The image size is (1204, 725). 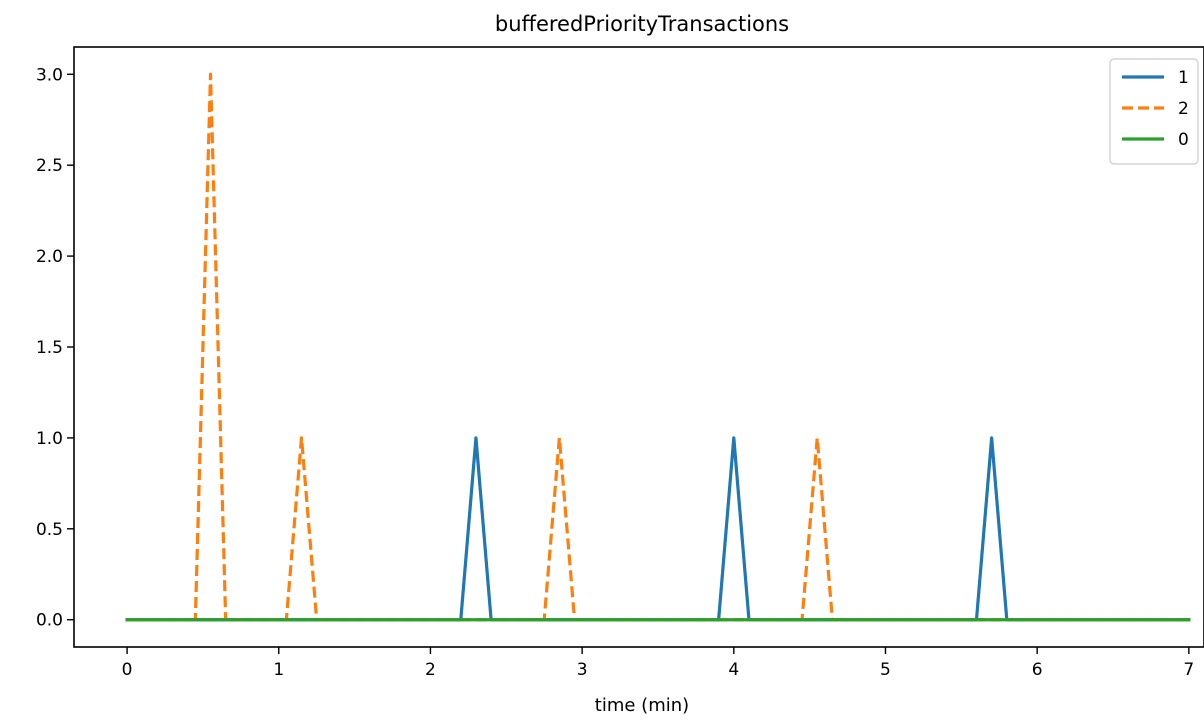 I want to click on x-tick-label: 5, so click(x=885, y=670).